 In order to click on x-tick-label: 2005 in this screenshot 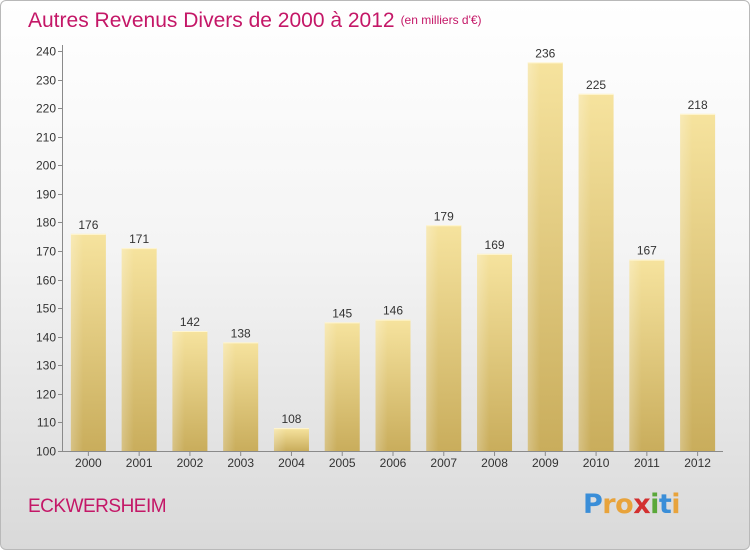, I will do `click(342, 463)`.